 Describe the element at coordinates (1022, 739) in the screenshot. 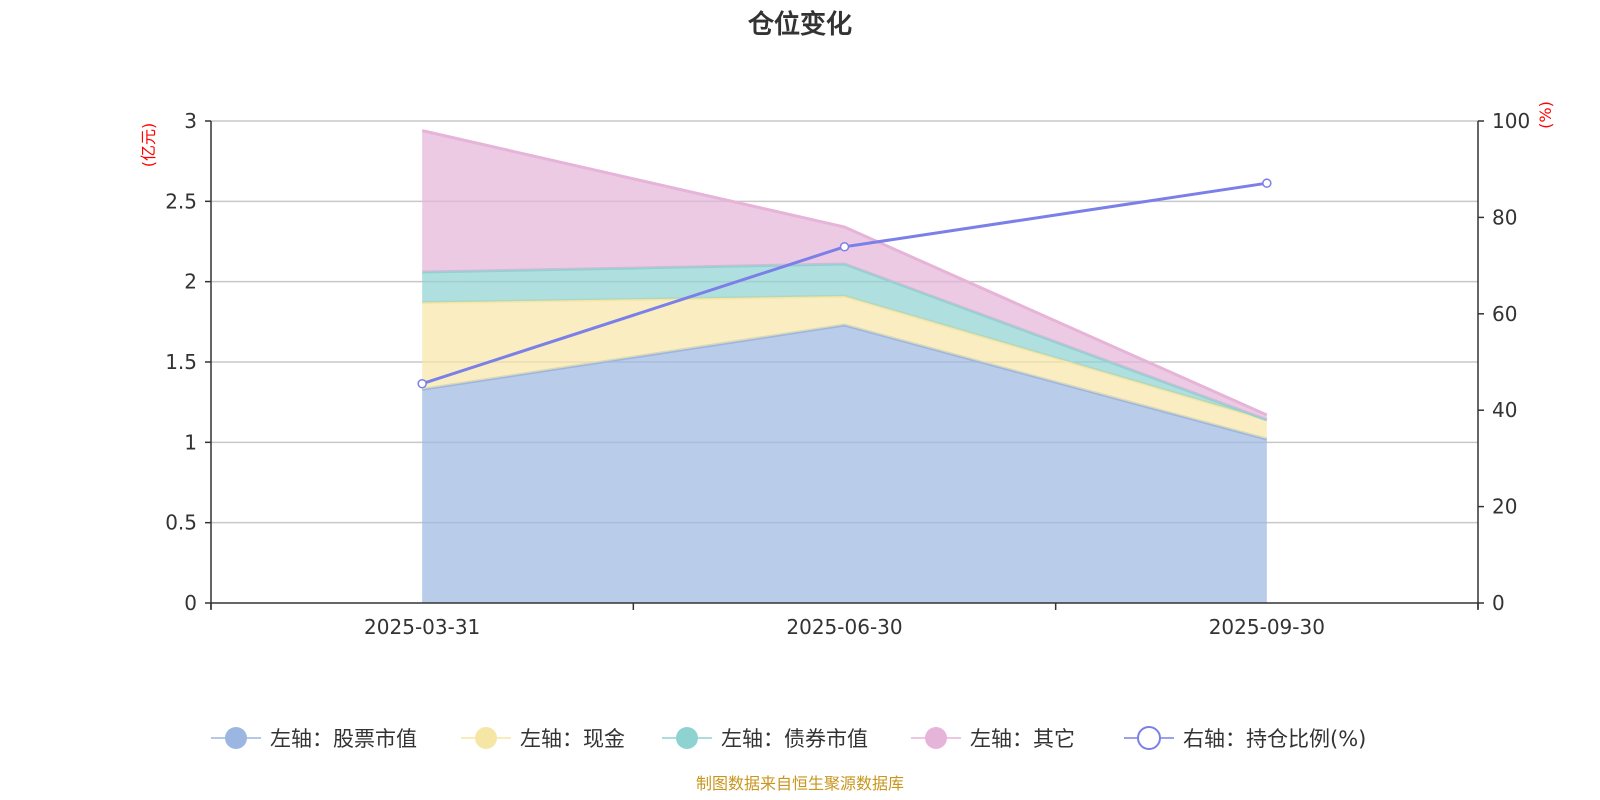

I see `legend-label: 左轴：其它` at that location.